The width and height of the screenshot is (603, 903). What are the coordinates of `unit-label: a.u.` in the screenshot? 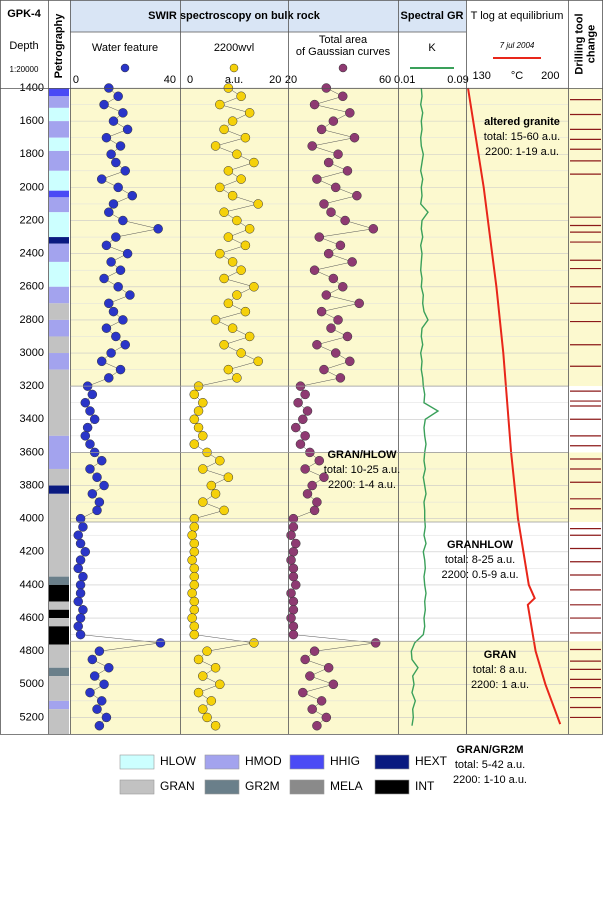 It's located at (234, 80).